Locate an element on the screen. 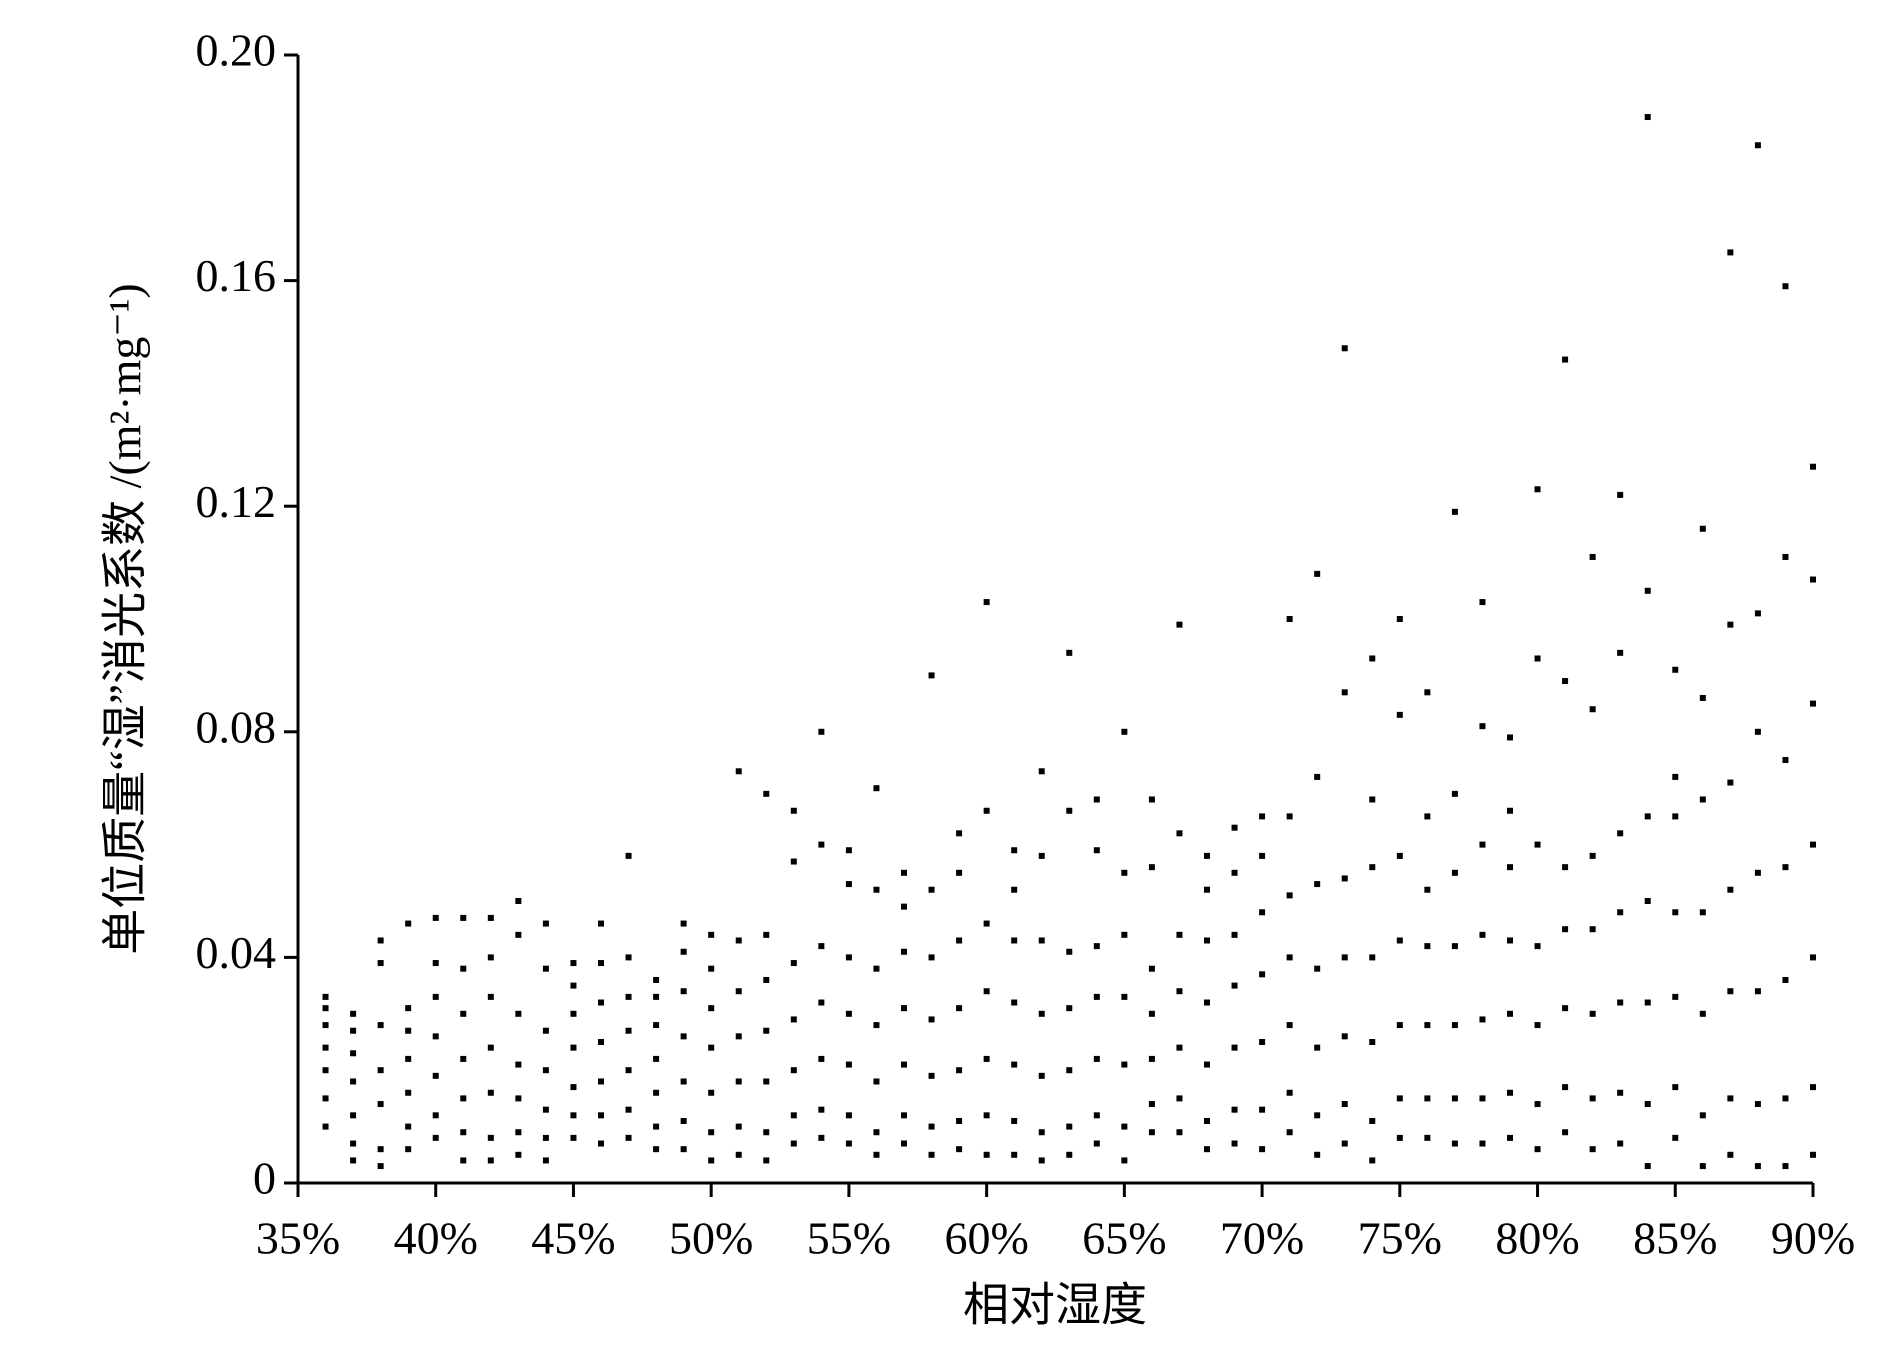 The image size is (1887, 1345). x-tick-label: 85% is located at coordinates (1675, 1238).